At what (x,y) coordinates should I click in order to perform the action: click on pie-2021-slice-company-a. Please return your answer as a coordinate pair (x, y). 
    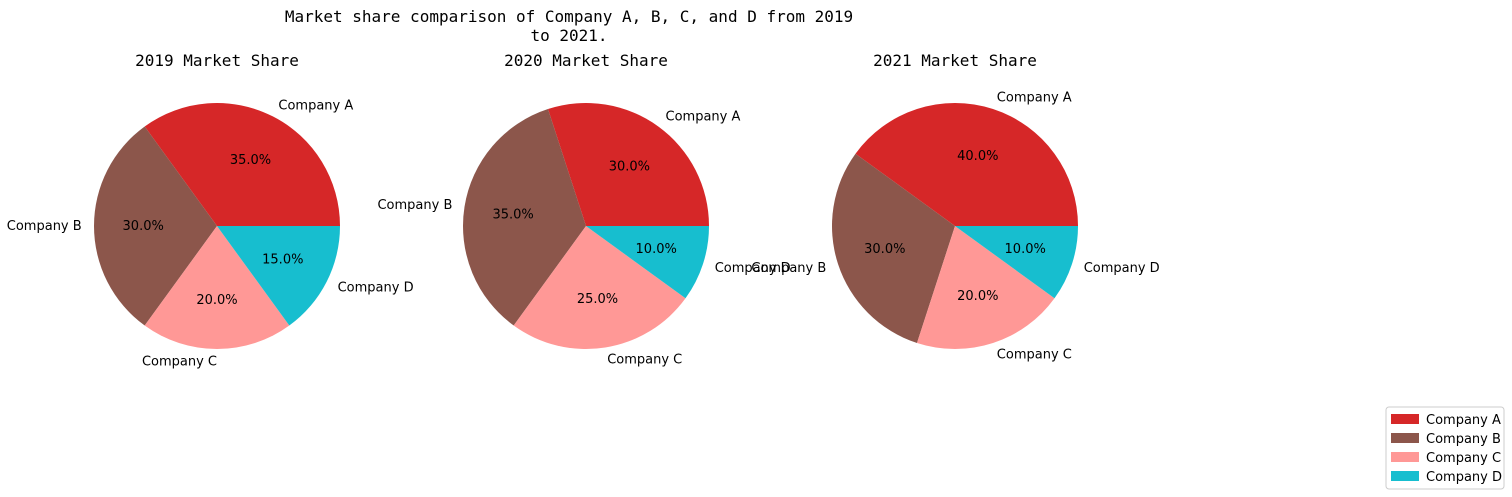
    Looking at the image, I should click on (966, 164).